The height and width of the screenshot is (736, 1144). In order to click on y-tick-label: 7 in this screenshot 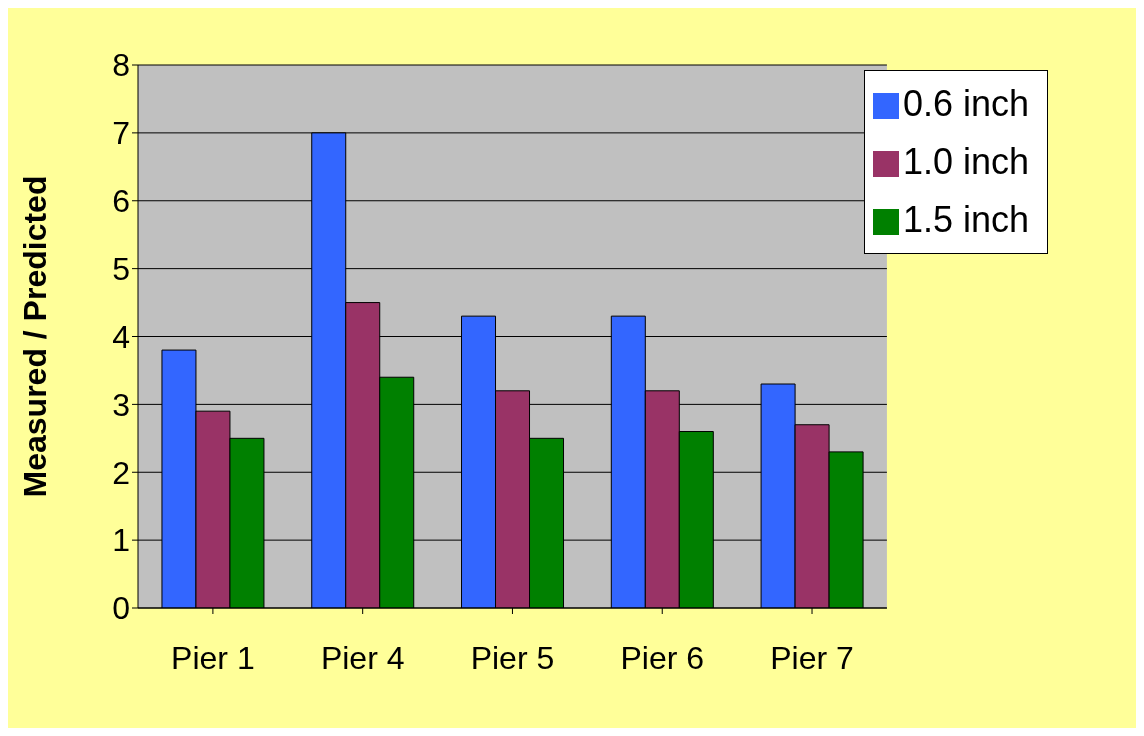, I will do `click(121, 133)`.